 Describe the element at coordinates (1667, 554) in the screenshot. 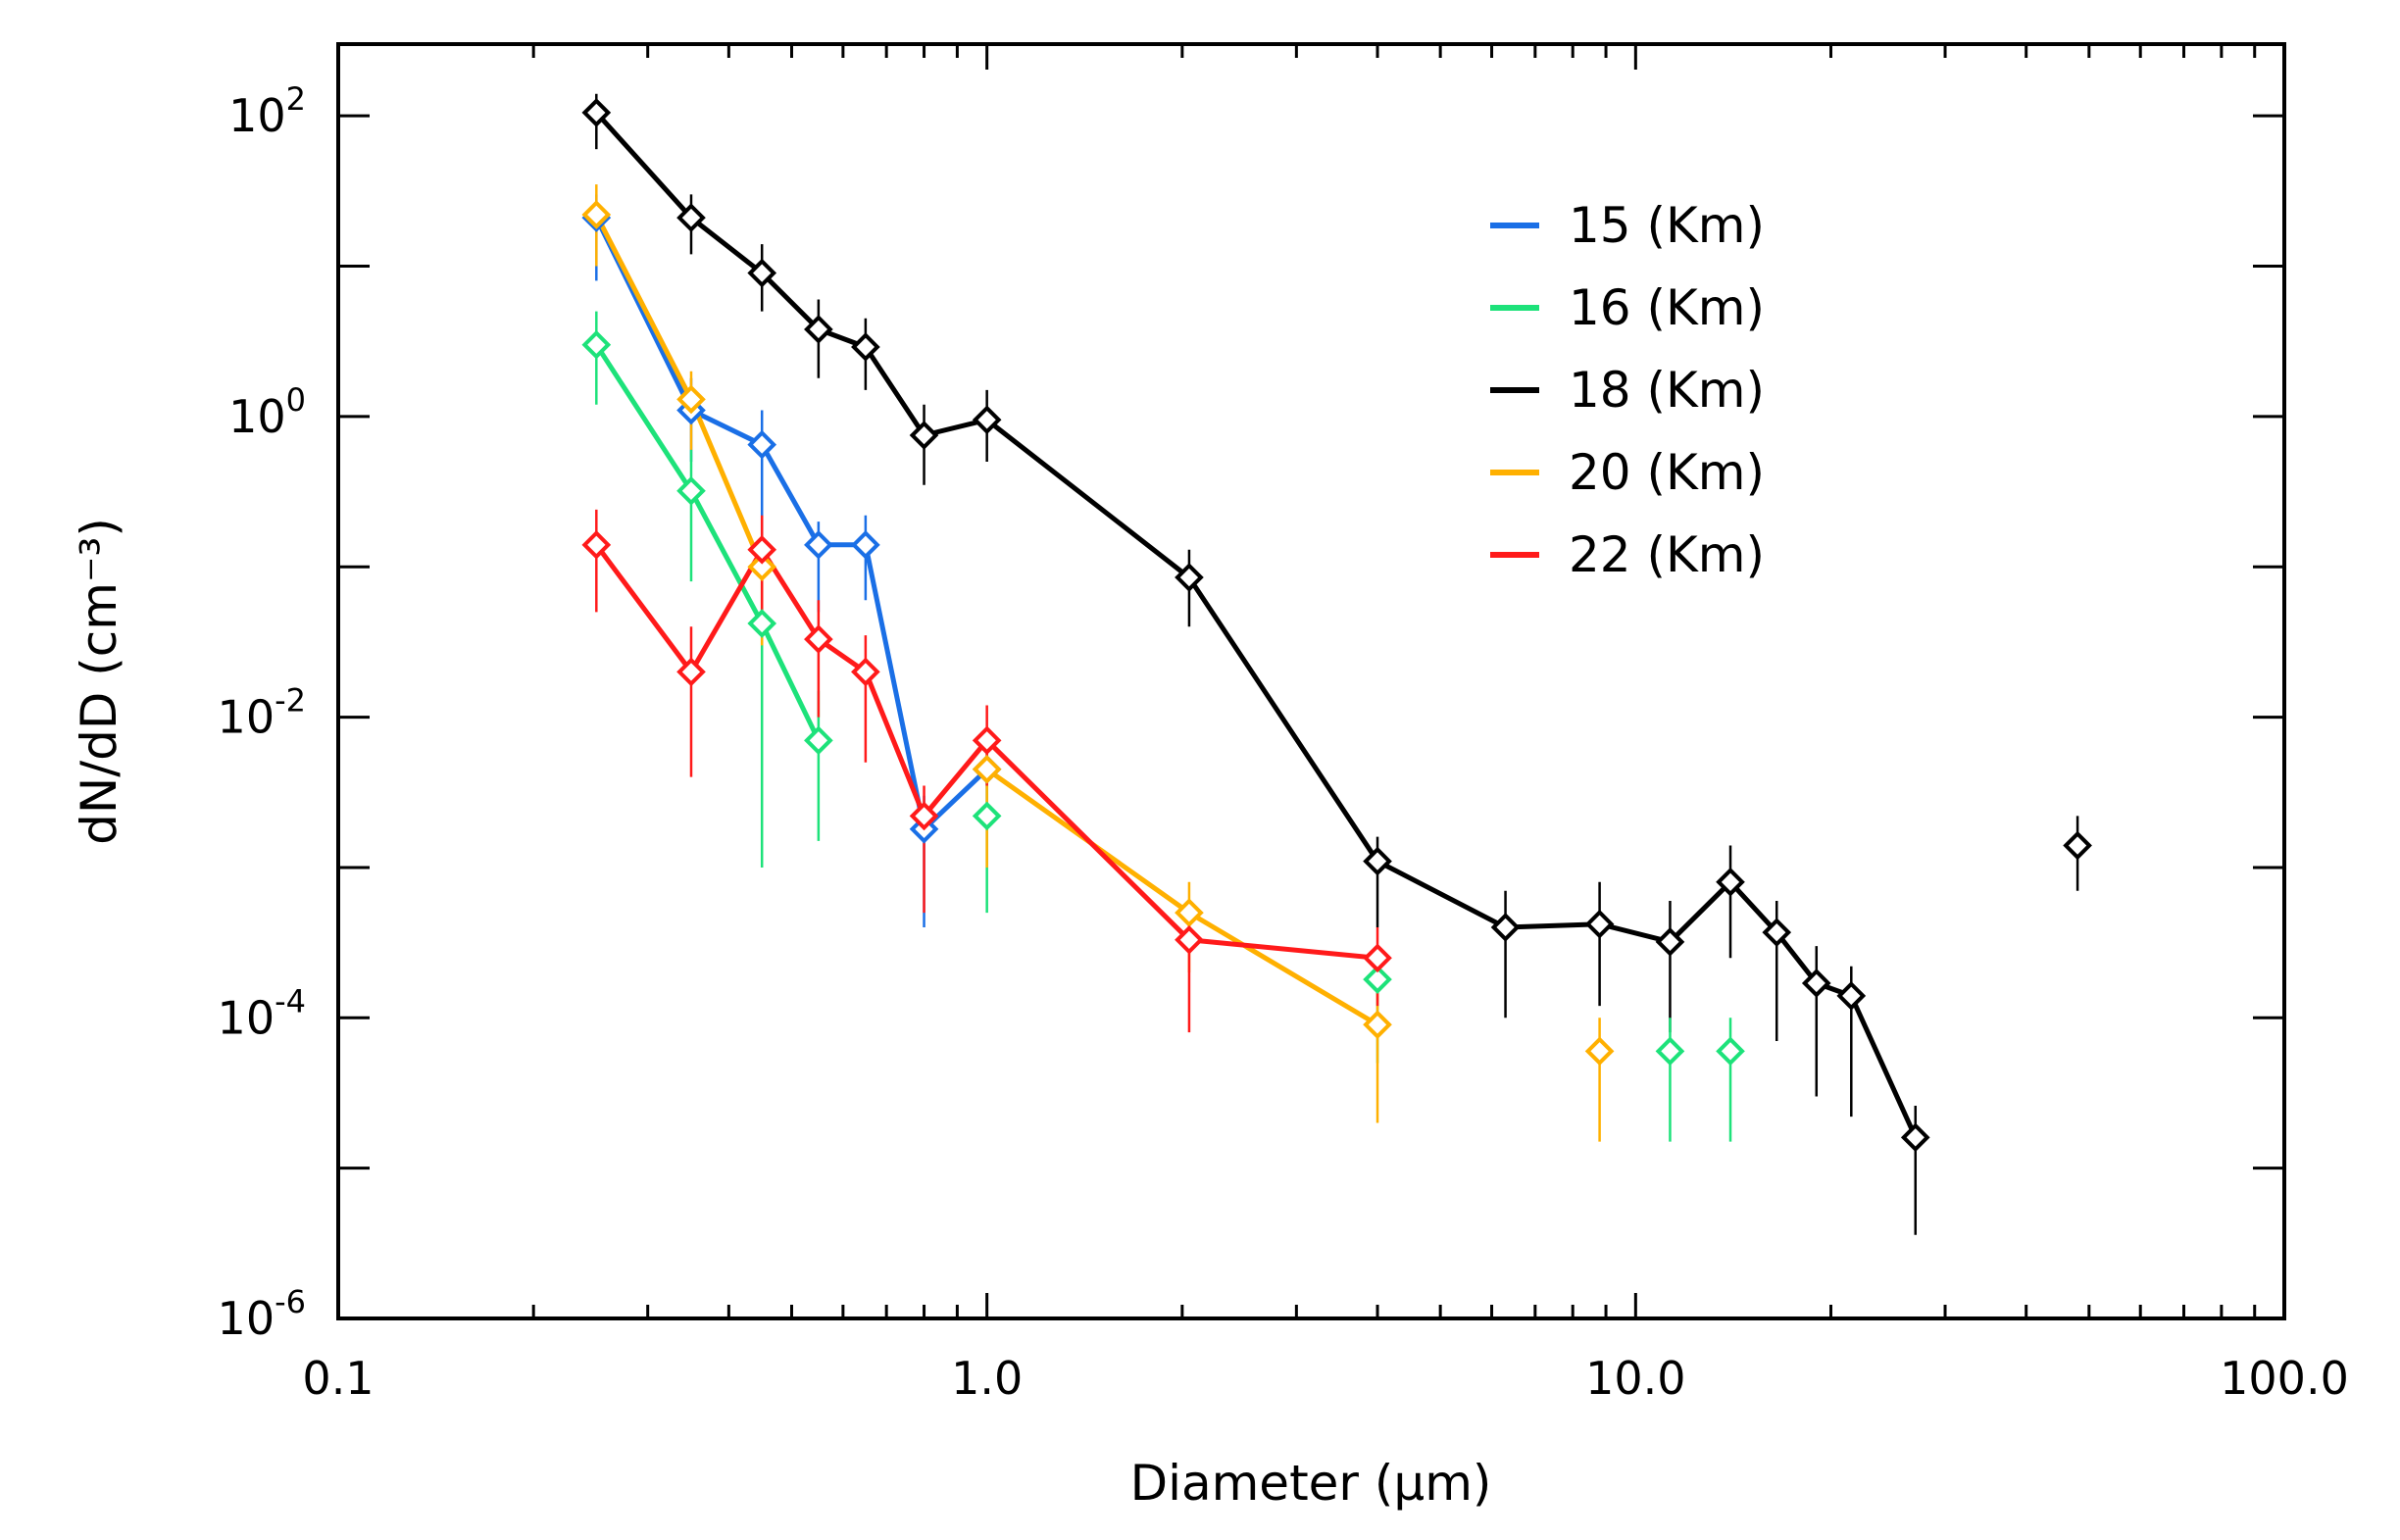

I see `legend-label: 22 (Km)` at that location.